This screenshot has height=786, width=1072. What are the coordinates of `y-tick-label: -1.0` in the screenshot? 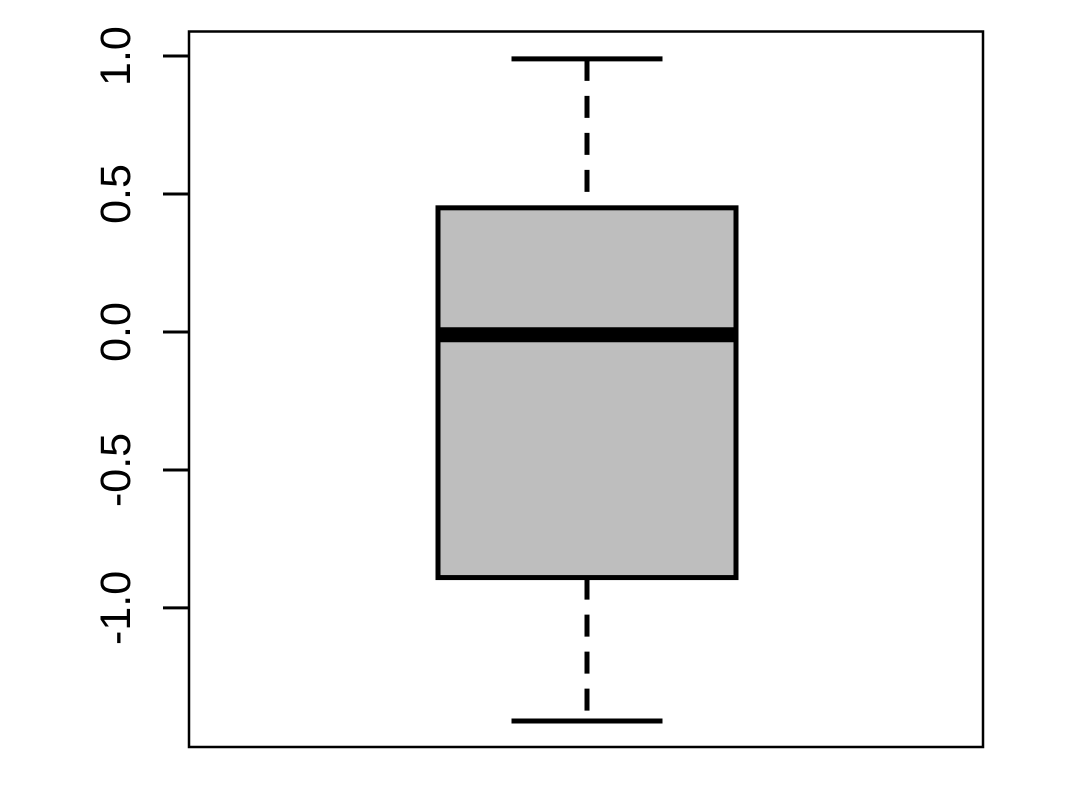 It's located at (116, 608).